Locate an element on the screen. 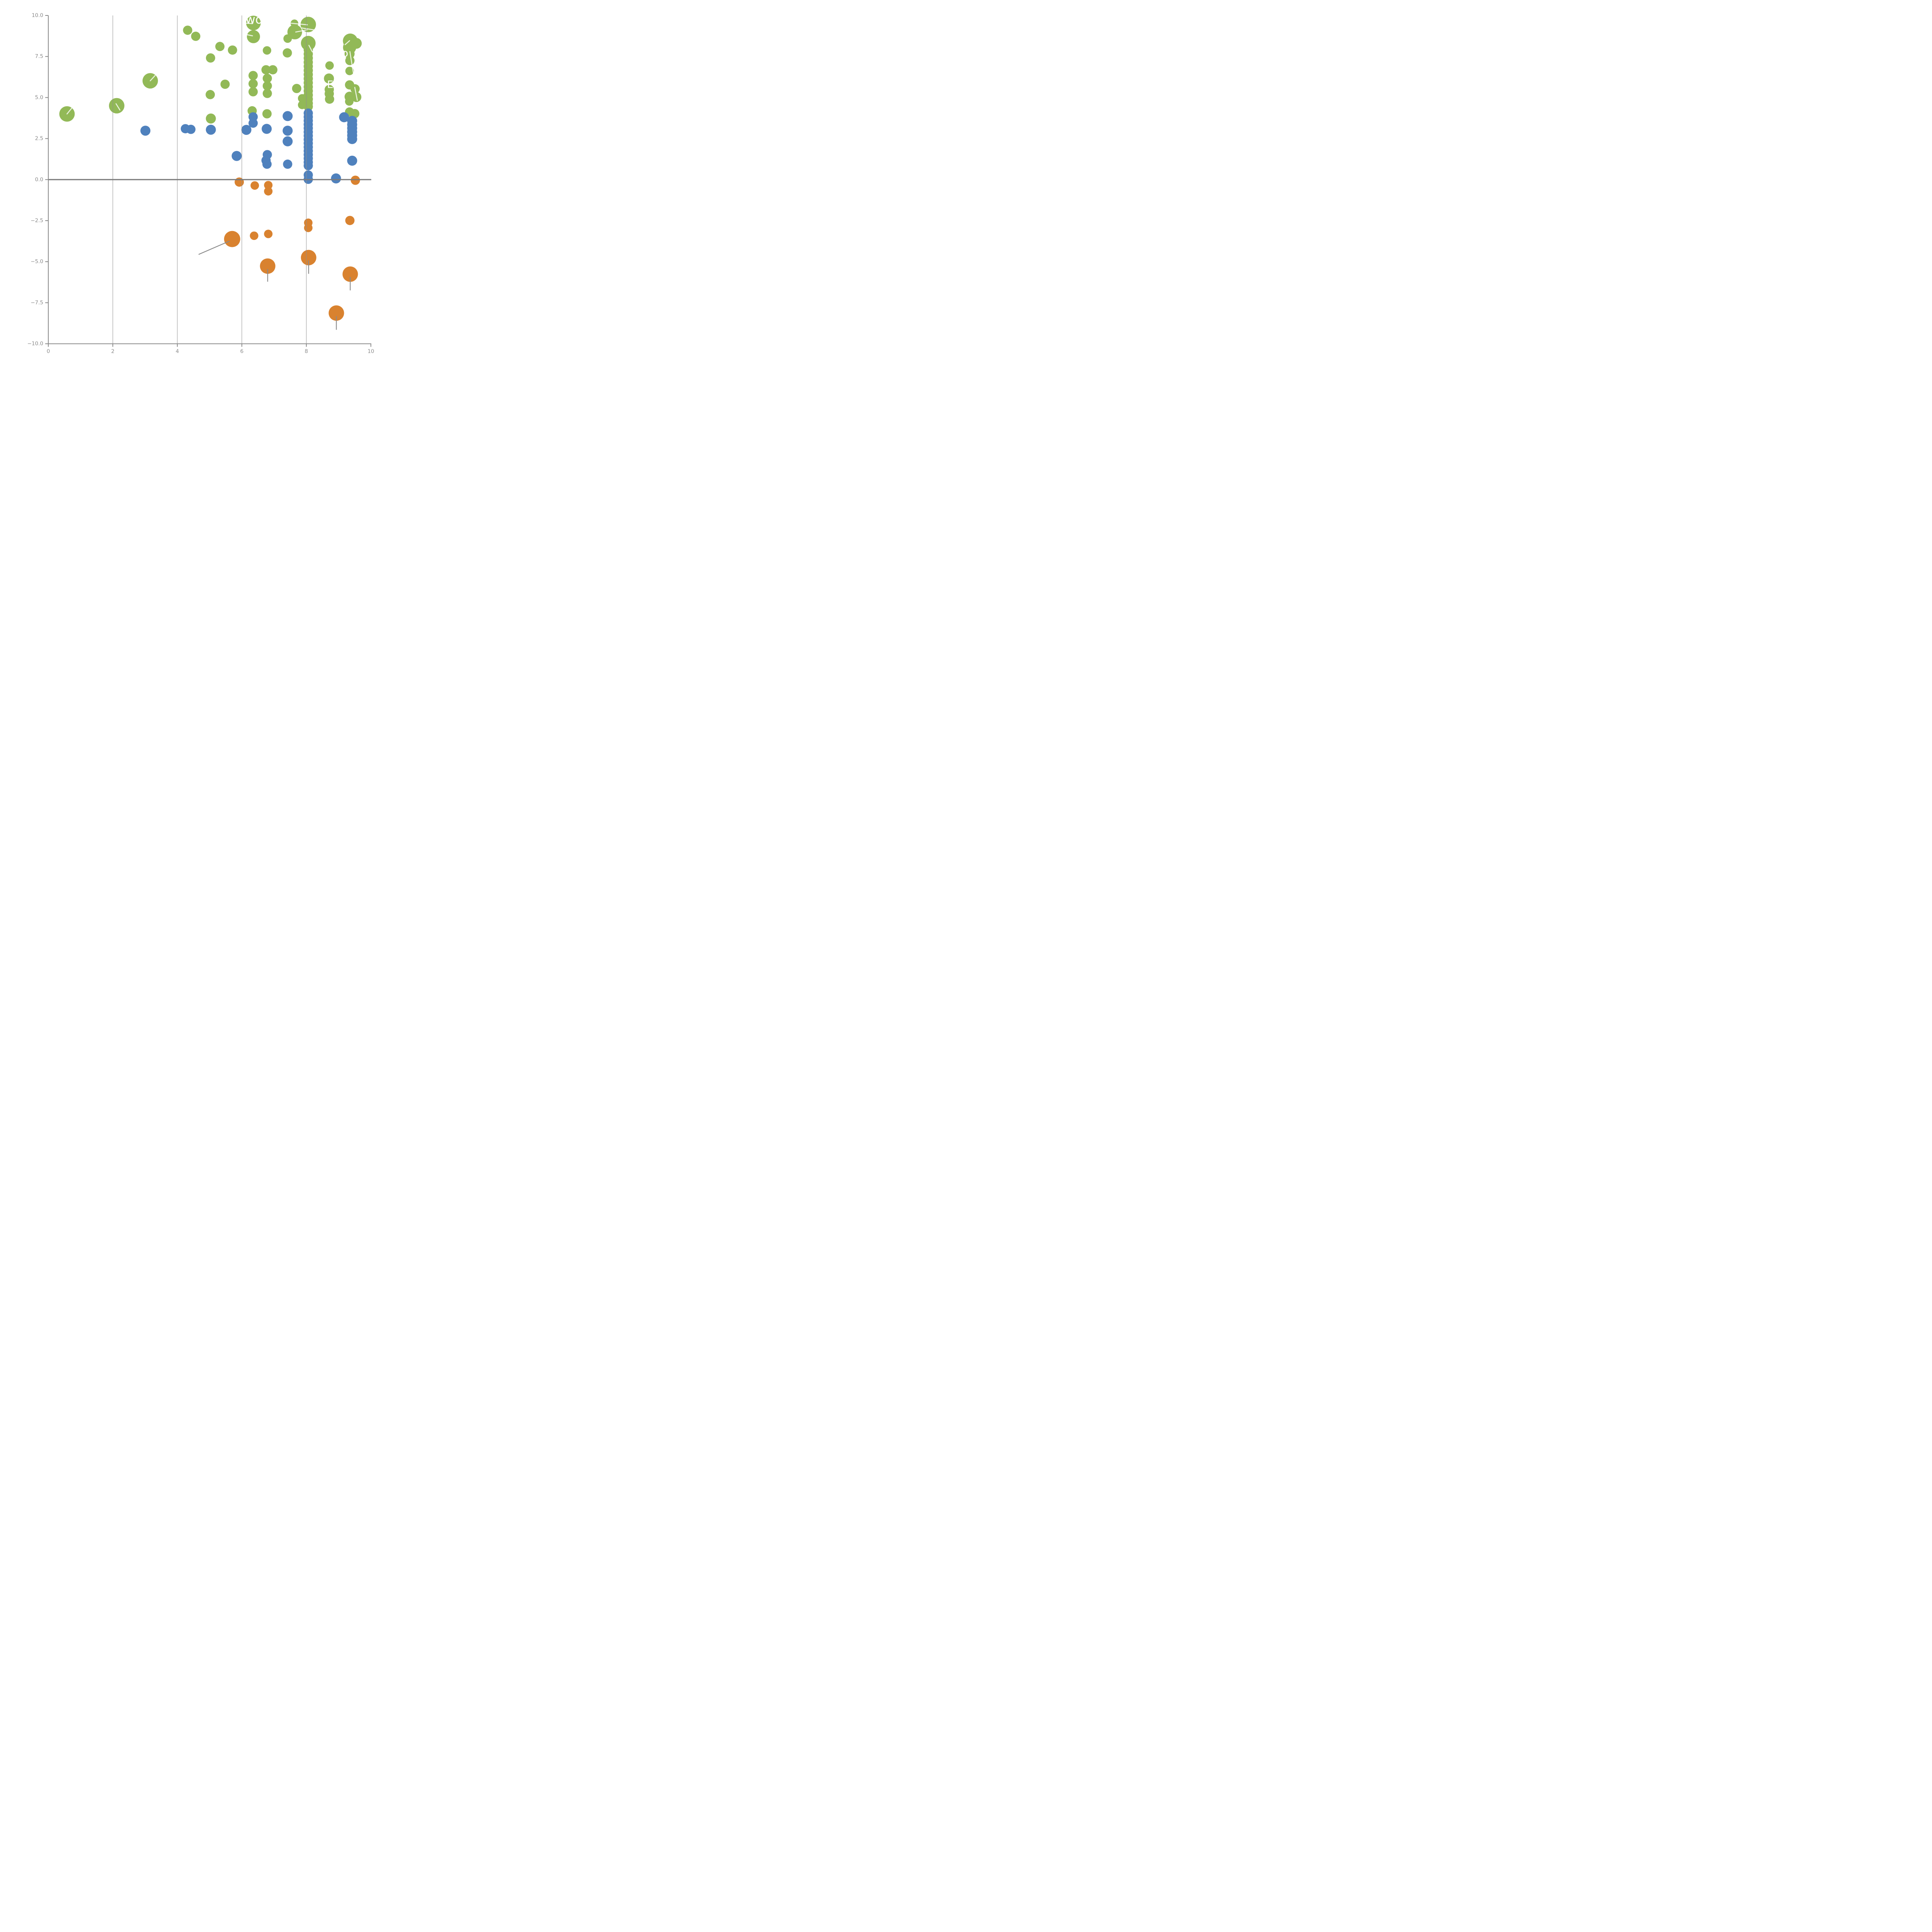 This screenshot has height=1932, width=1932. y-tick-label: −5.0 is located at coordinates (37, 262).